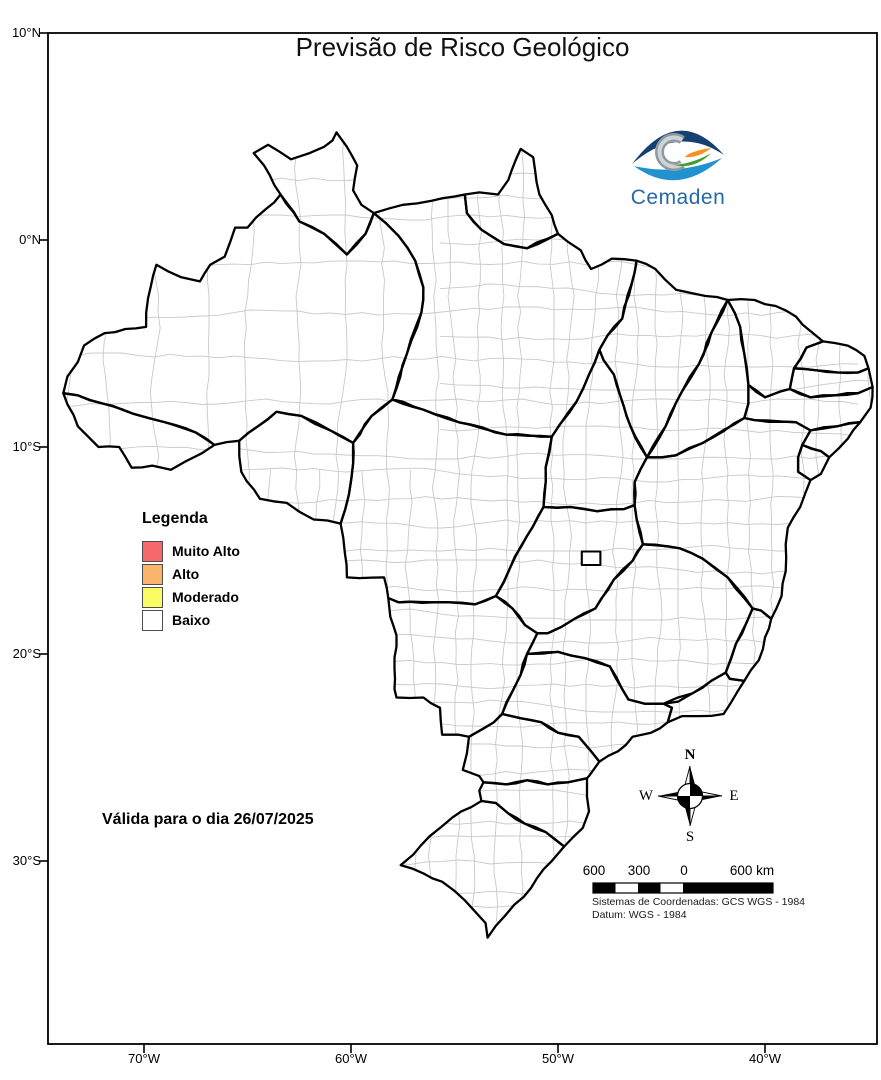 The image size is (881, 1080). Describe the element at coordinates (591, 558) in the screenshot. I see `state-boundary-df` at that location.